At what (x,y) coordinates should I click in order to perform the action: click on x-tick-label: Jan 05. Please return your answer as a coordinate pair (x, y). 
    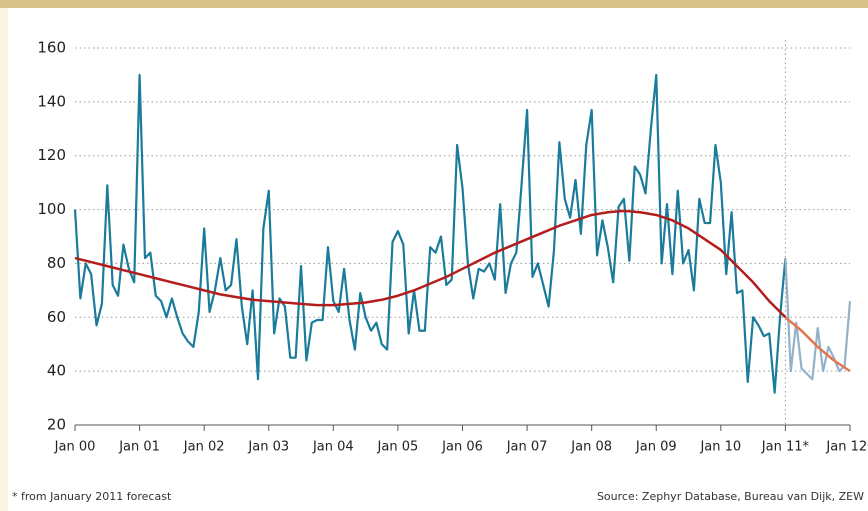
    Looking at the image, I should click on (398, 447).